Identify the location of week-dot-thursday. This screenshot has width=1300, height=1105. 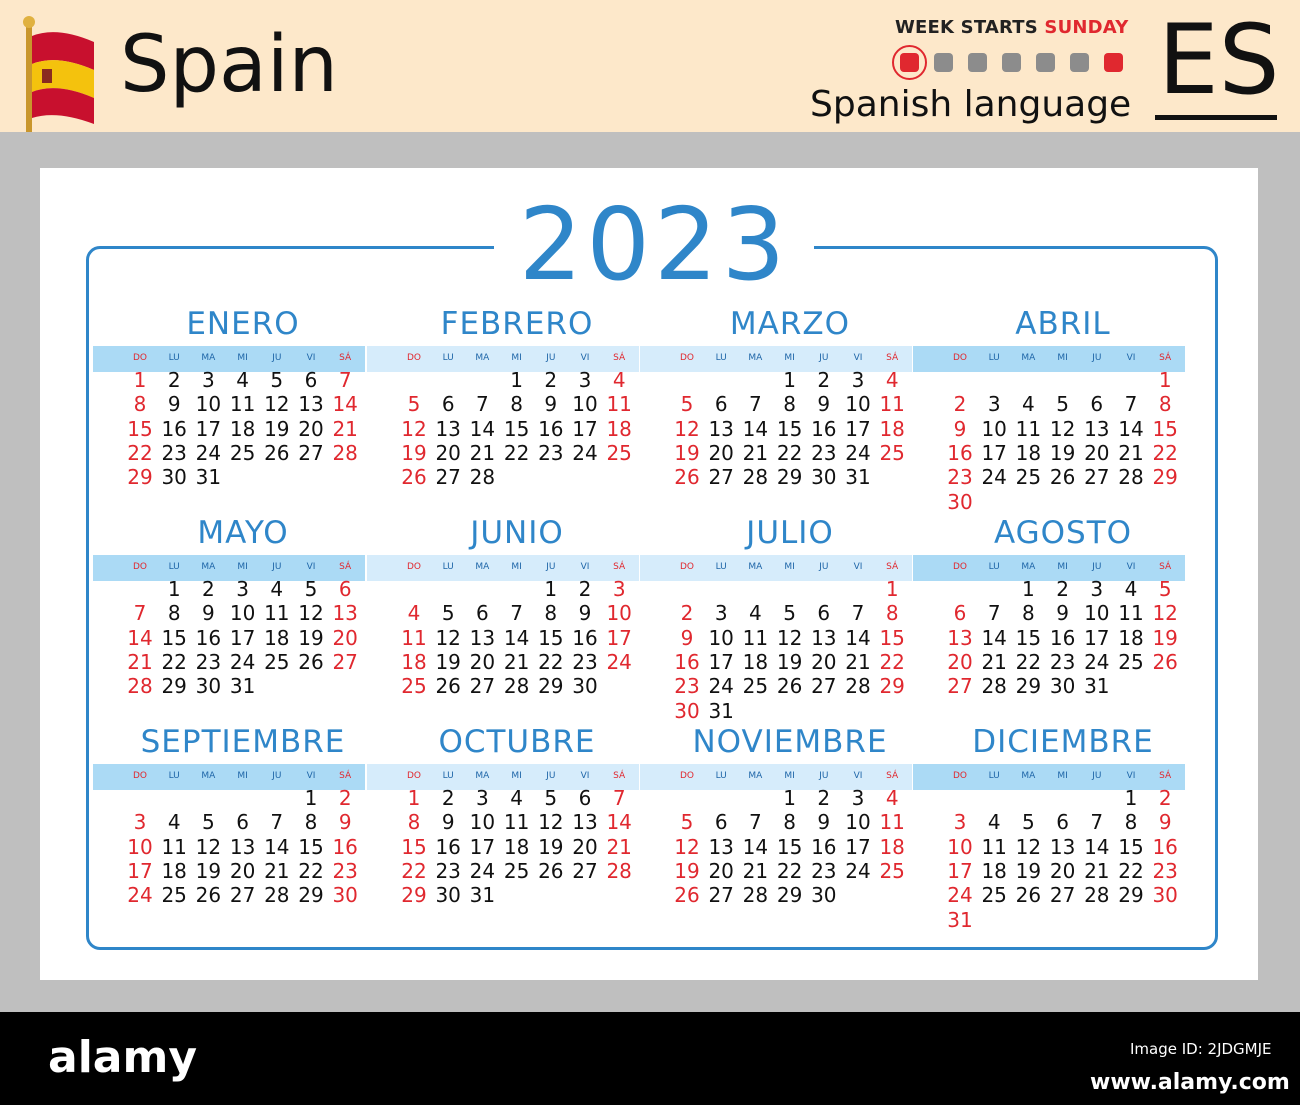
(1045, 62).